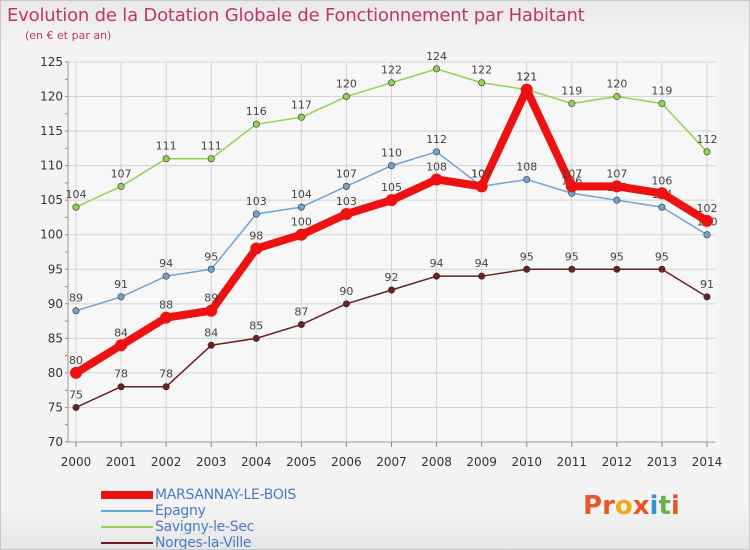  What do you see at coordinates (51, 62) in the screenshot?
I see `y-tick-label: 125` at bounding box center [51, 62].